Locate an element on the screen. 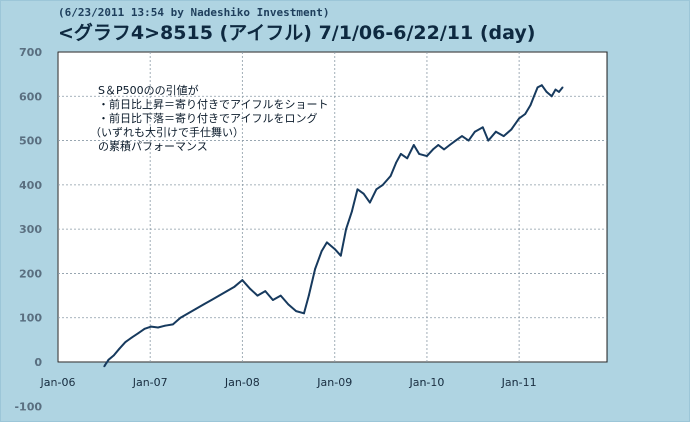 The height and width of the screenshot is (422, 690). chart-title: <グラフ4>8515 (アイフル) 7/1/06-6/22/11 (day) is located at coordinates (297, 33).